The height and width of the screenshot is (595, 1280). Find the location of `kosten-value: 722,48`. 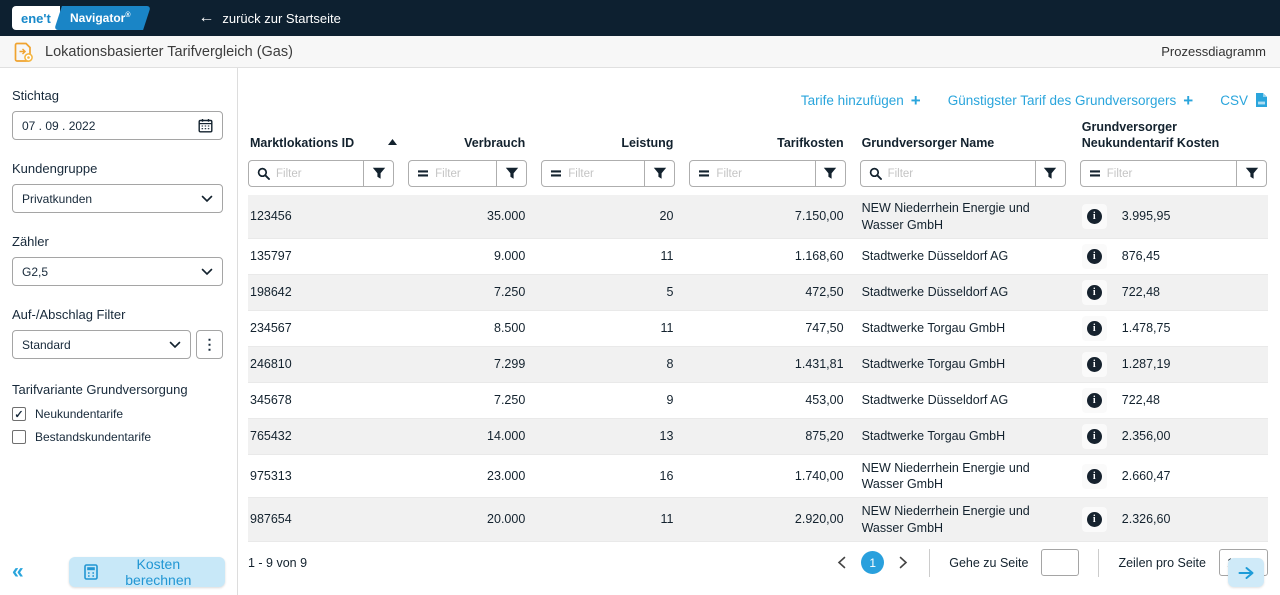

kosten-value: 722,48 is located at coordinates (1141, 400).